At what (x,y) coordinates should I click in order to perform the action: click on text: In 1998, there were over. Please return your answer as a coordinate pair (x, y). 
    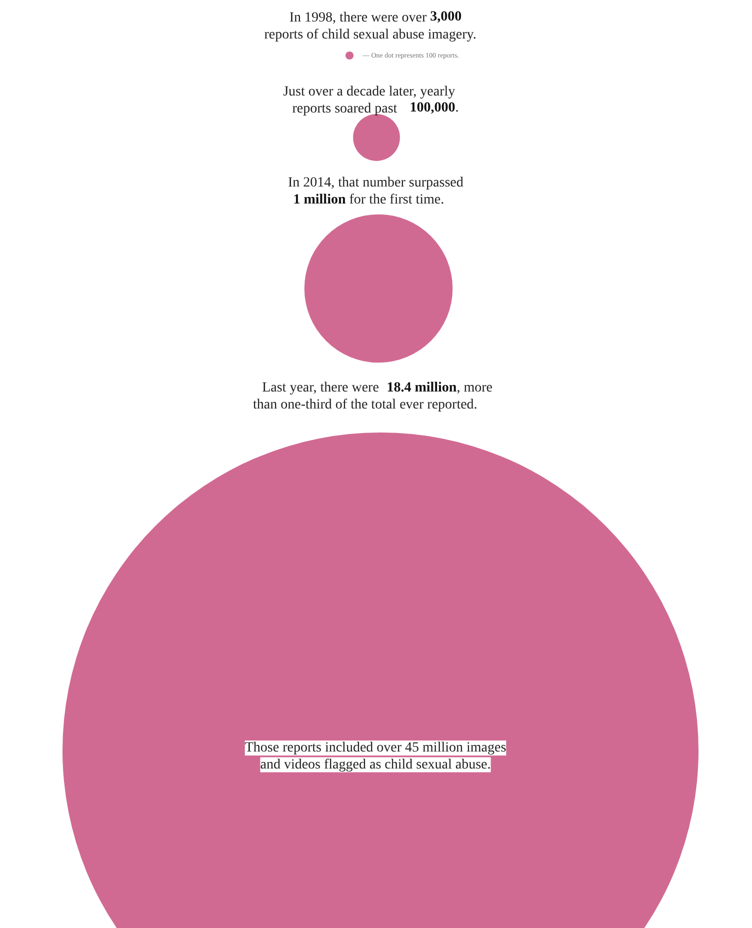
    Looking at the image, I should click on (358, 18).